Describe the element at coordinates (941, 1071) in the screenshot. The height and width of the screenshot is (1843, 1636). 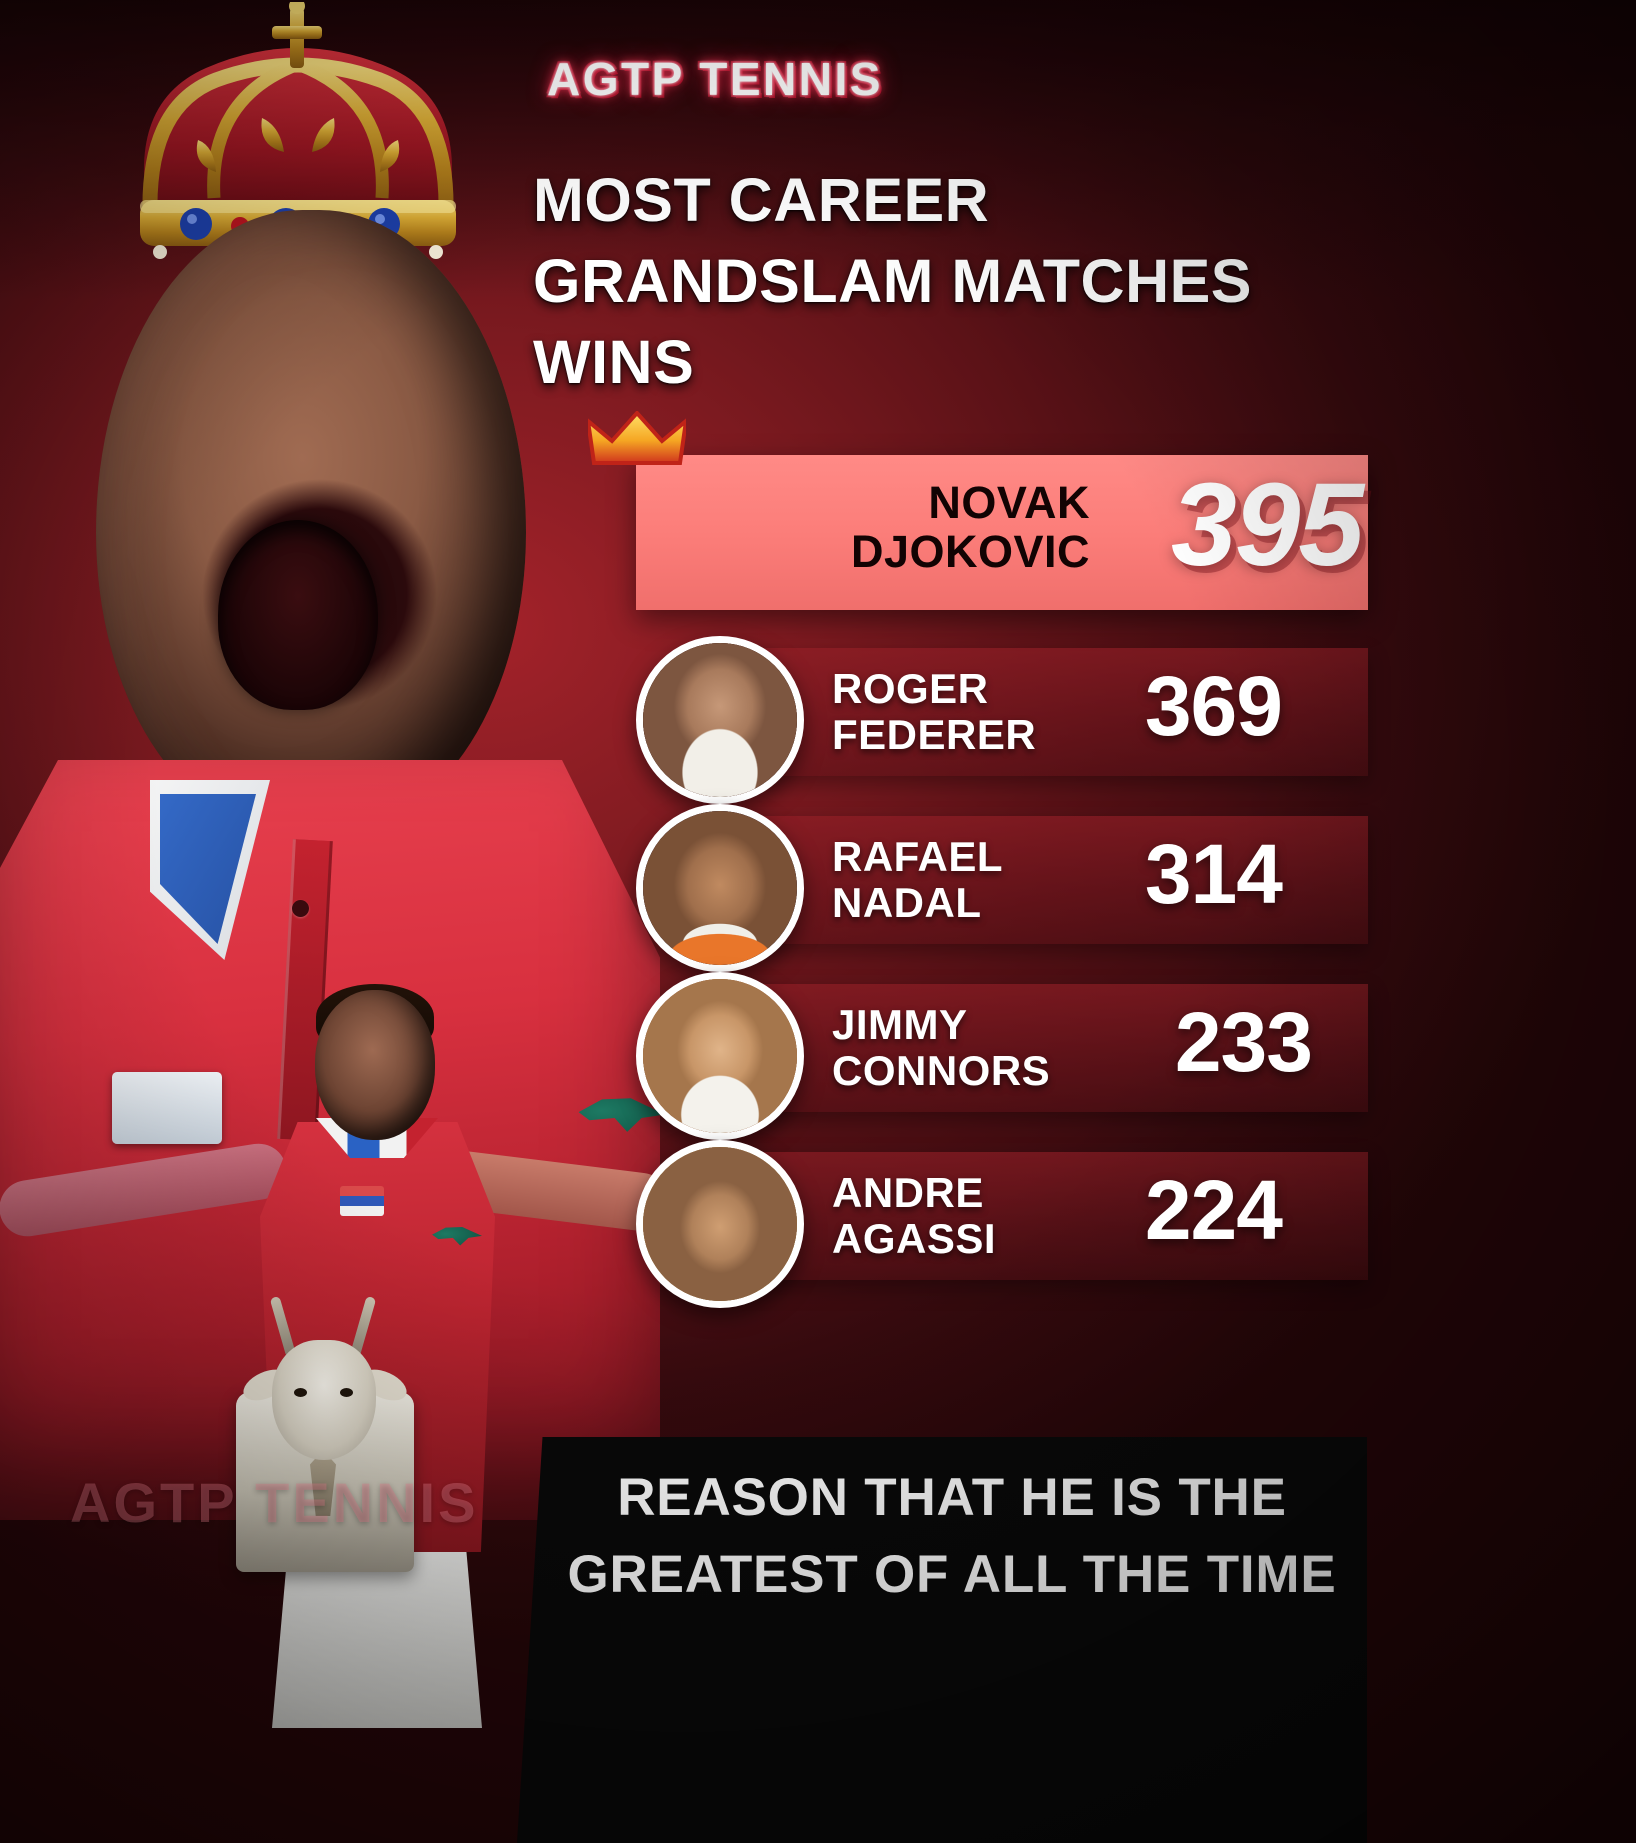
I see `player-last-name: CONNORS` at that location.